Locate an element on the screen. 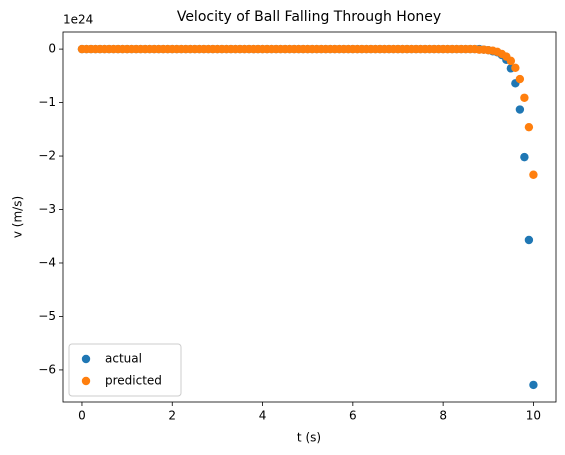 The image size is (565, 455). x-axis-label: t (s) is located at coordinates (309, 438).